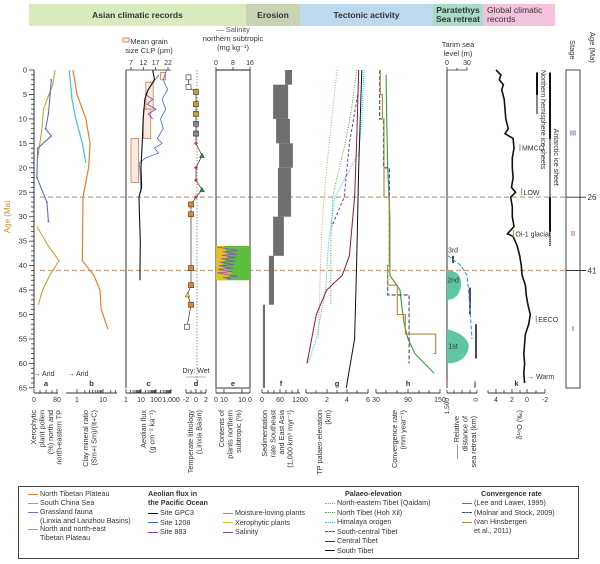 The height and width of the screenshot is (564, 600). What do you see at coordinates (458, 53) in the screenshot?
I see `tarim-title: level (m)` at bounding box center [458, 53].